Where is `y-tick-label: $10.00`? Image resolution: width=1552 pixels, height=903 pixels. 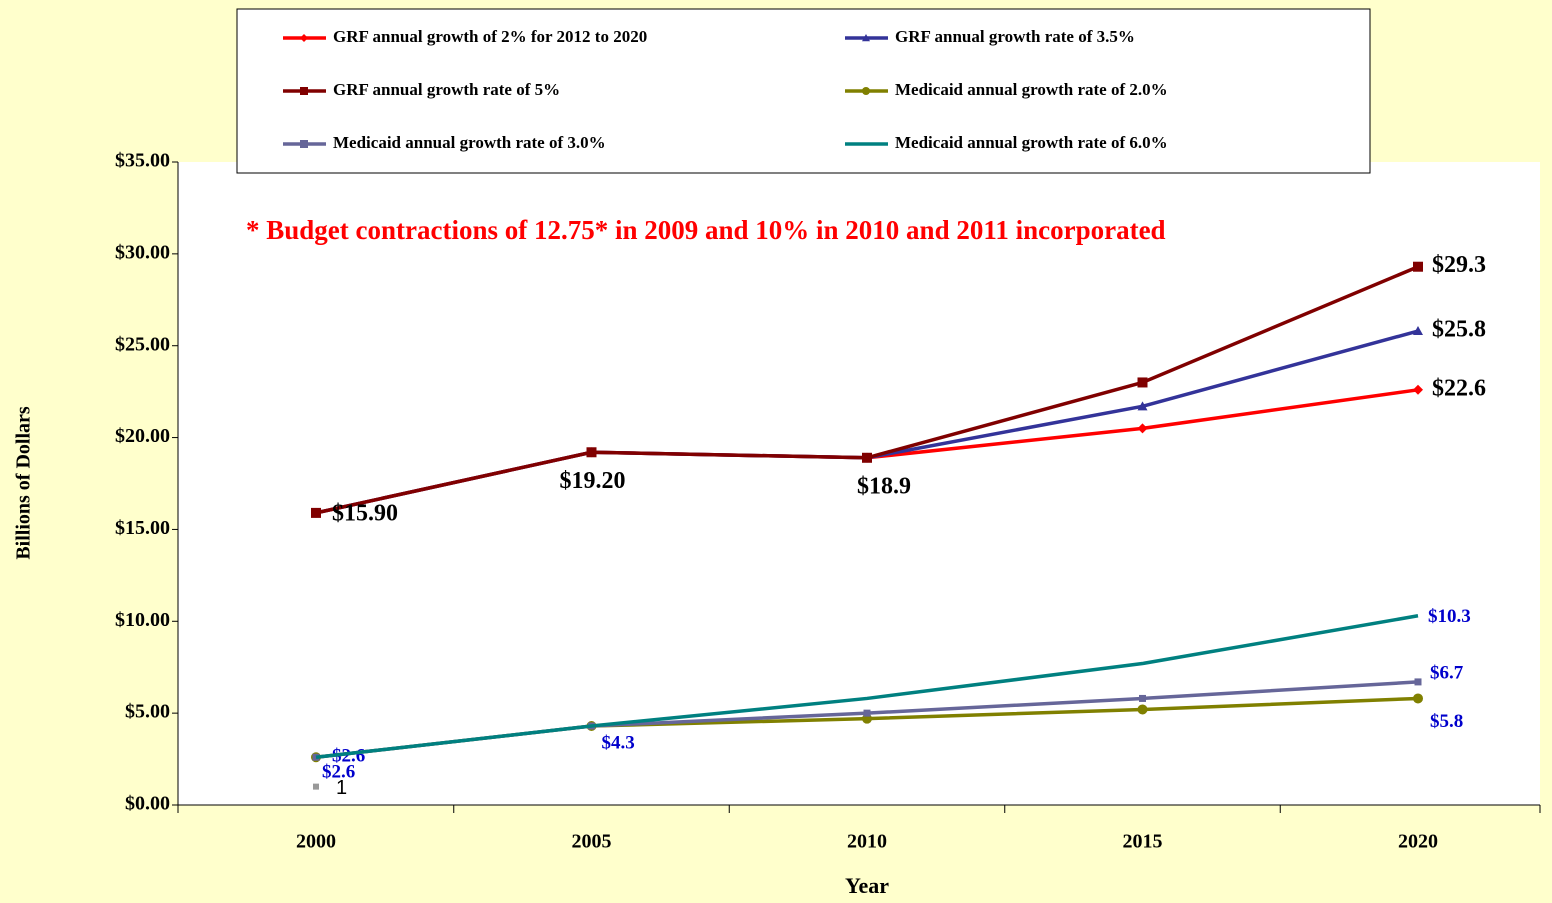 y-tick-label: $10.00 is located at coordinates (142, 620).